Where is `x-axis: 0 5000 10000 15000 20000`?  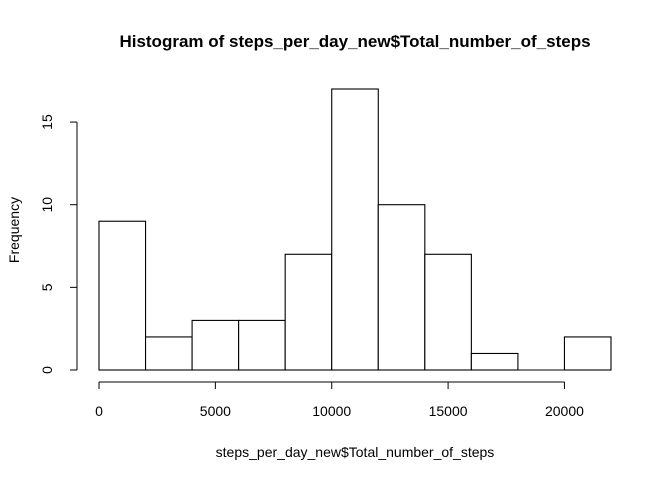
x-axis: 0 5000 10000 15000 20000 is located at coordinates (339, 400).